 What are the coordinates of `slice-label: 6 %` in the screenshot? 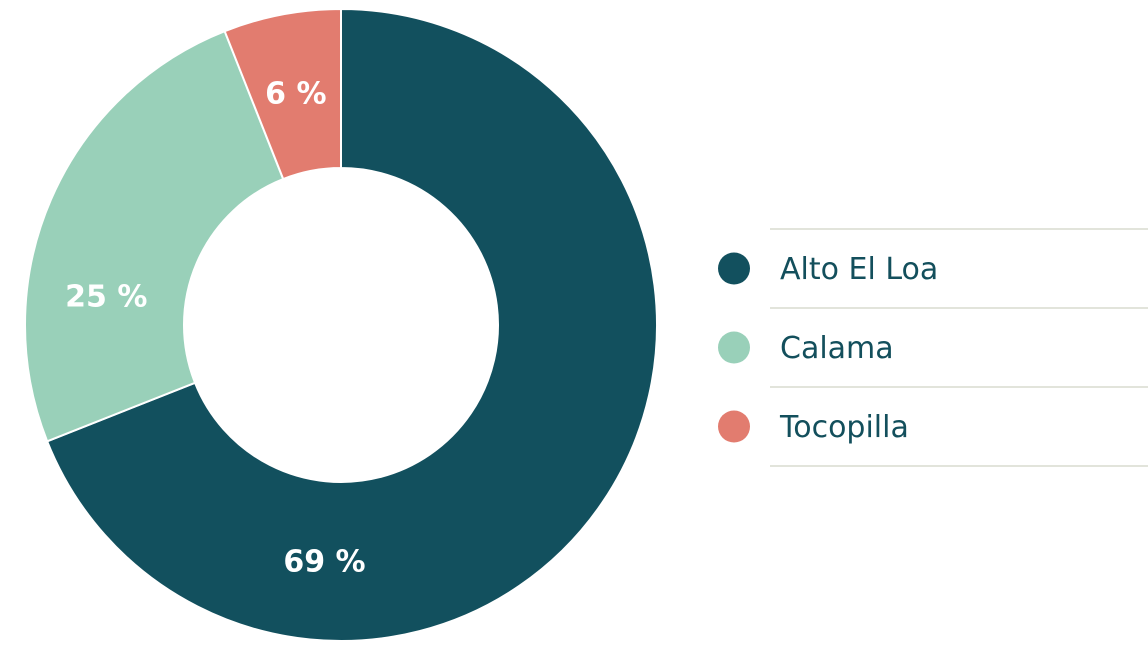 It's located at (295, 93).